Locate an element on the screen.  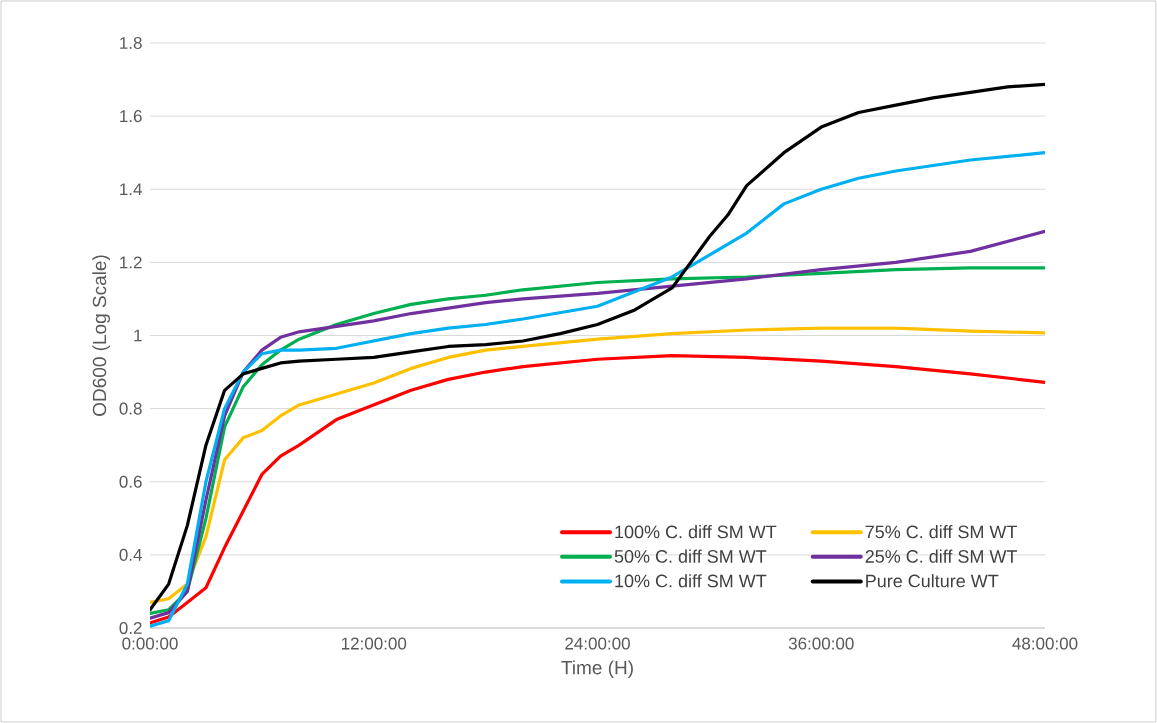
x-axis-title: Time (H) is located at coordinates (597, 669).